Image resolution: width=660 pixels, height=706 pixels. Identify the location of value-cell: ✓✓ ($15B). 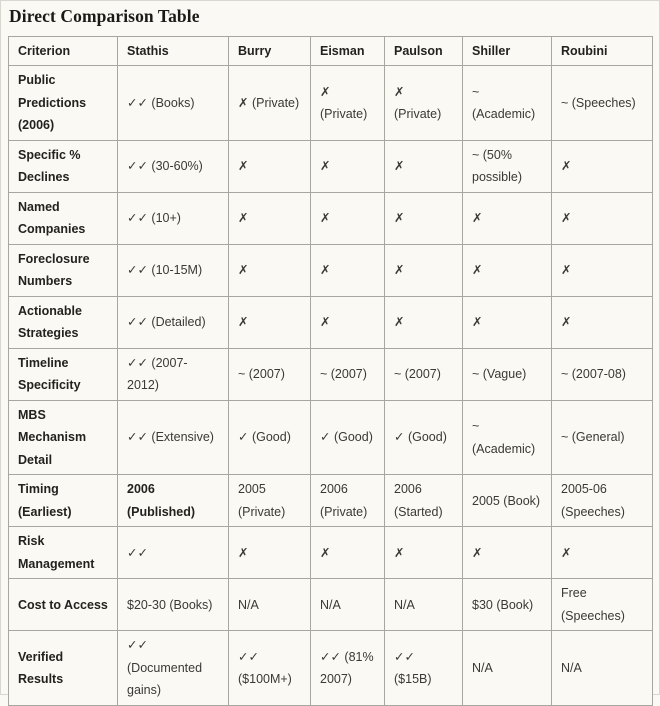
(423, 668).